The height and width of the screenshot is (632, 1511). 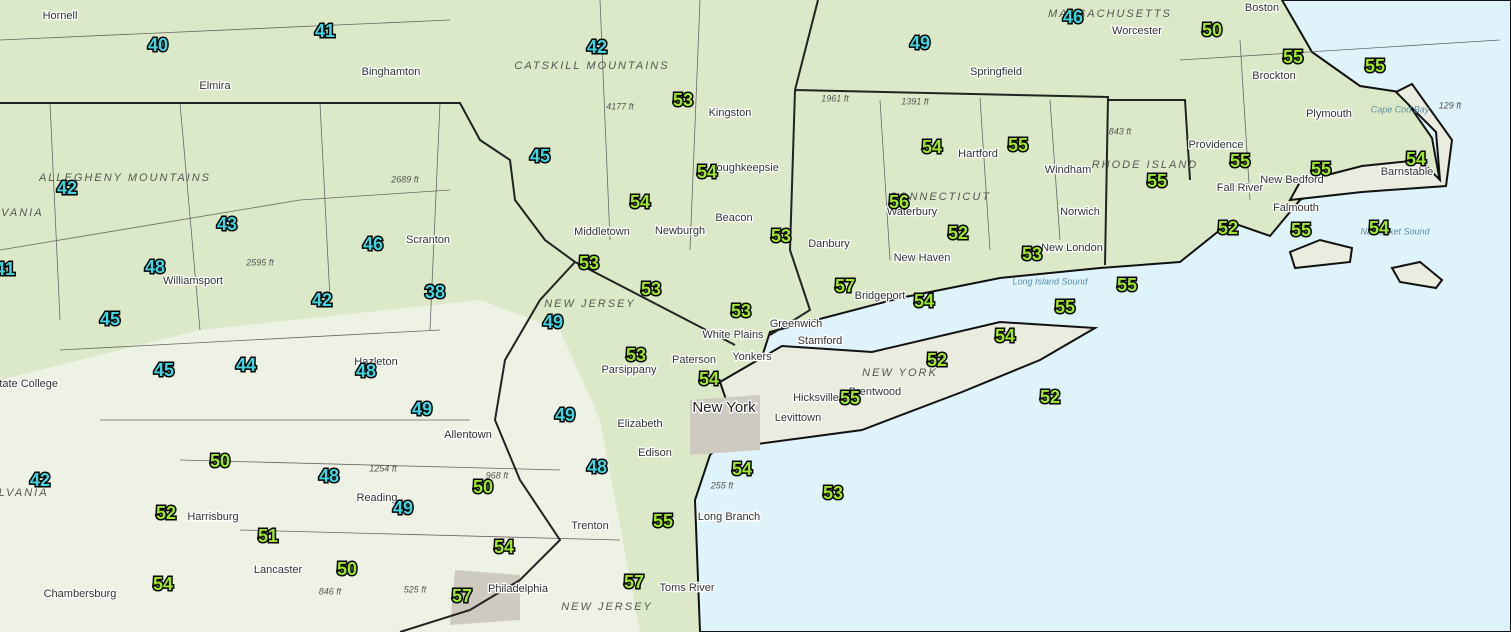 What do you see at coordinates (158, 45) in the screenshot?
I see `temperature-value: 40` at bounding box center [158, 45].